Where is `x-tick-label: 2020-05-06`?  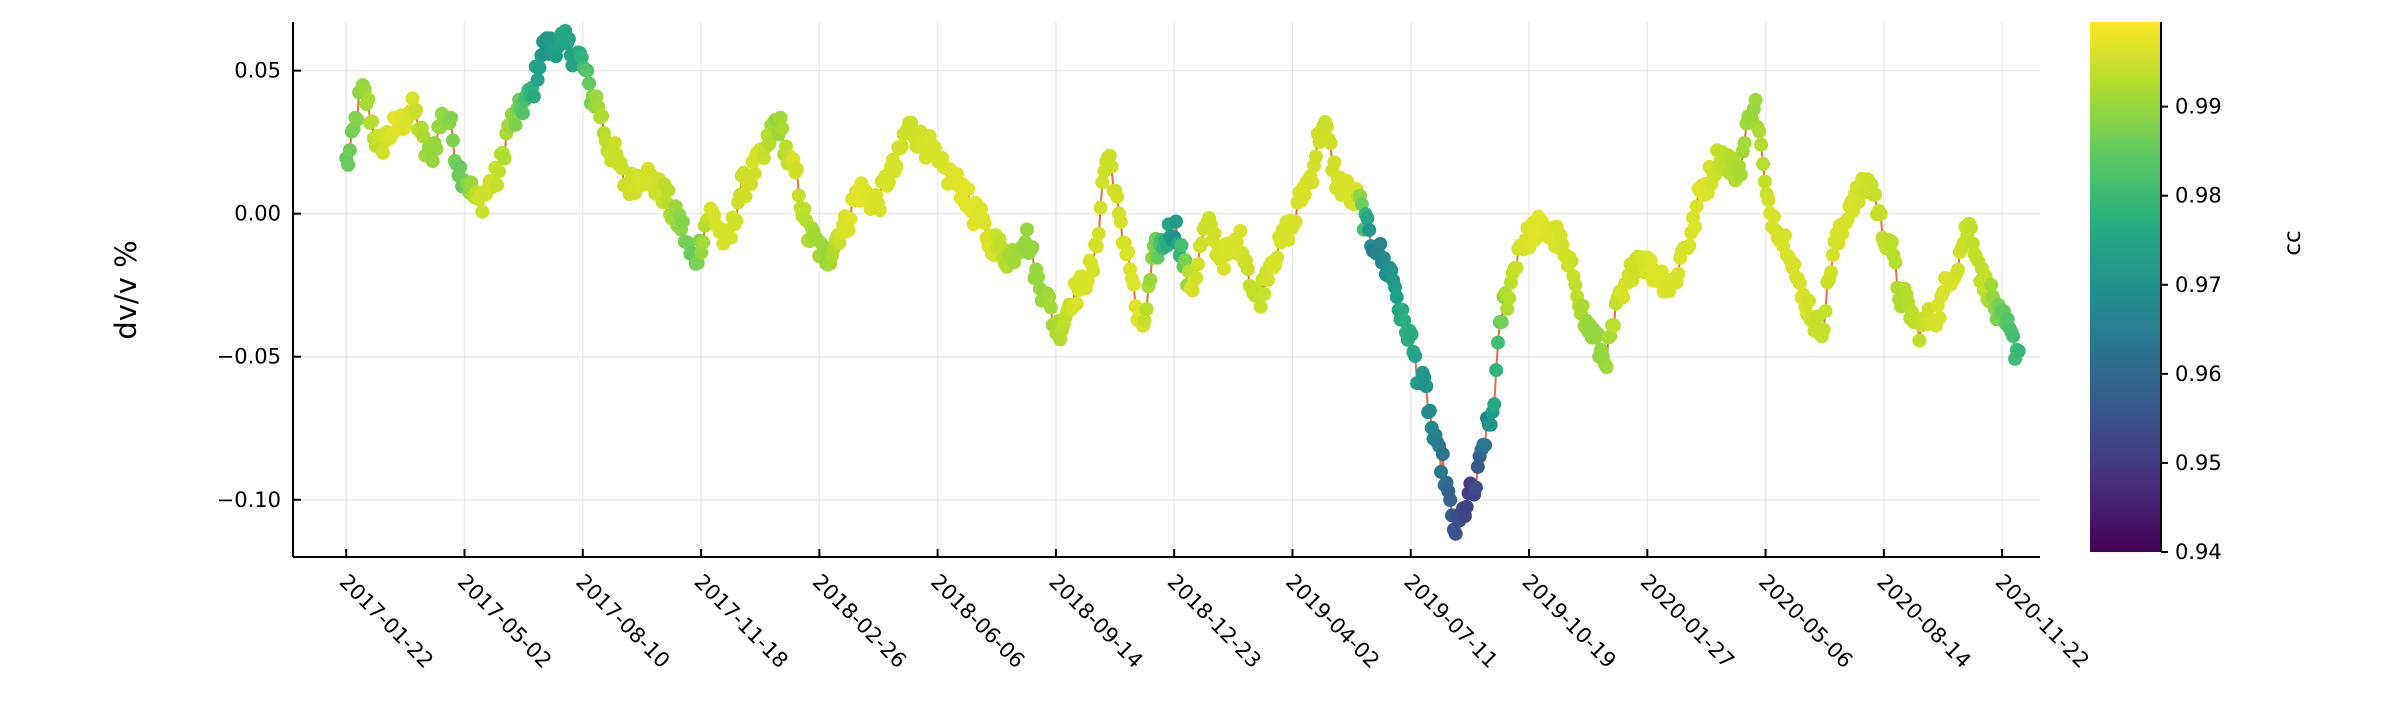
x-tick-label: 2020-05-06 is located at coordinates (1805, 621).